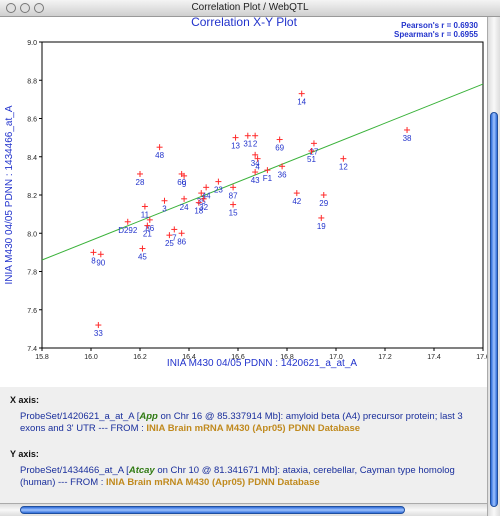 This screenshot has width=500, height=516. What do you see at coordinates (140, 182) in the screenshot?
I see `data-point-label: 28` at bounding box center [140, 182].